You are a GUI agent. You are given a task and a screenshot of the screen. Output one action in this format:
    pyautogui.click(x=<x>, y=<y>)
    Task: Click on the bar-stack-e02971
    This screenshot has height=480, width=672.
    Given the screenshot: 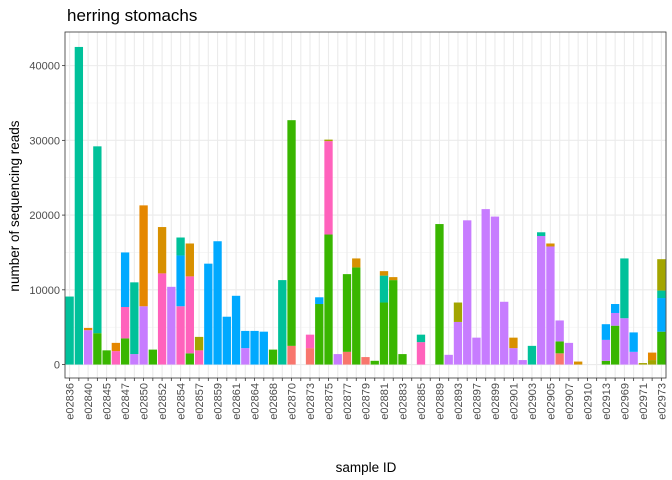 What is the action you would take?
    pyautogui.click(x=643, y=364)
    